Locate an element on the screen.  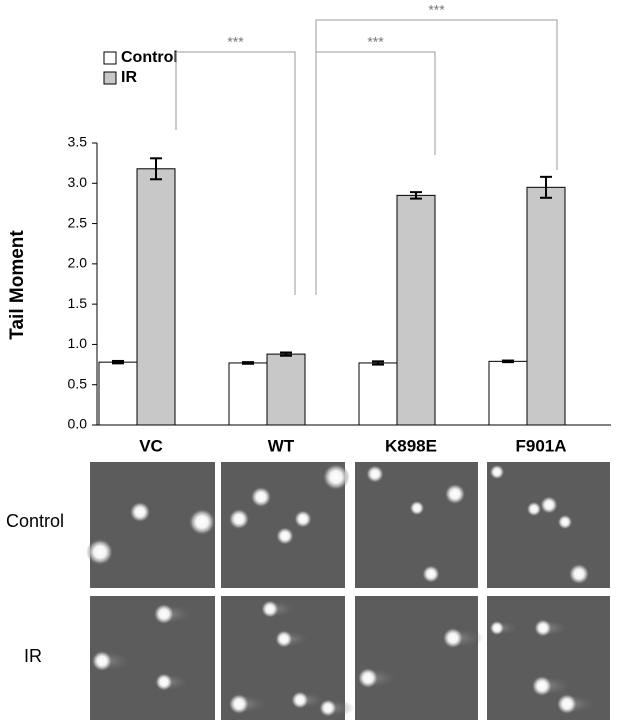
row-label: Control is located at coordinates (35, 521).